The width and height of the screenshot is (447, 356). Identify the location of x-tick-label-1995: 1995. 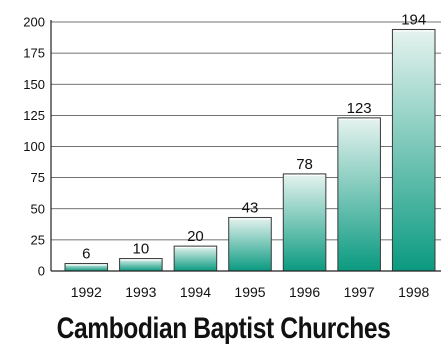
(249, 292).